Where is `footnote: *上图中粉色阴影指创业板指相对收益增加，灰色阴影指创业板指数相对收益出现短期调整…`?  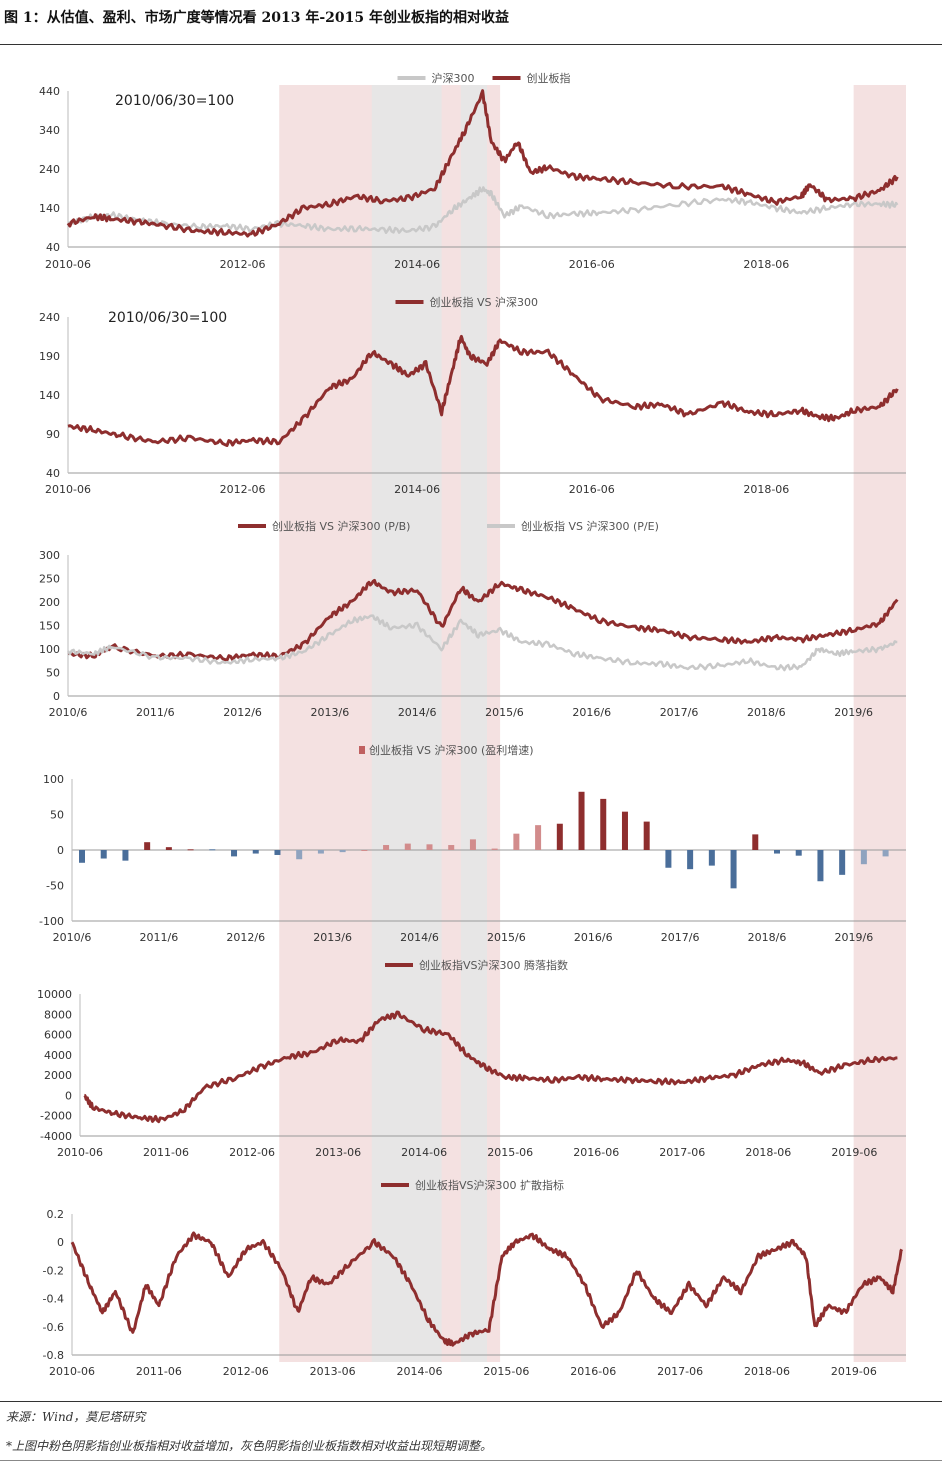 footnote: *上图中粉色阴影指创业板指相对收益增加，灰色阴影指创业板指数相对收益出现短期调整… is located at coordinates (249, 1446).